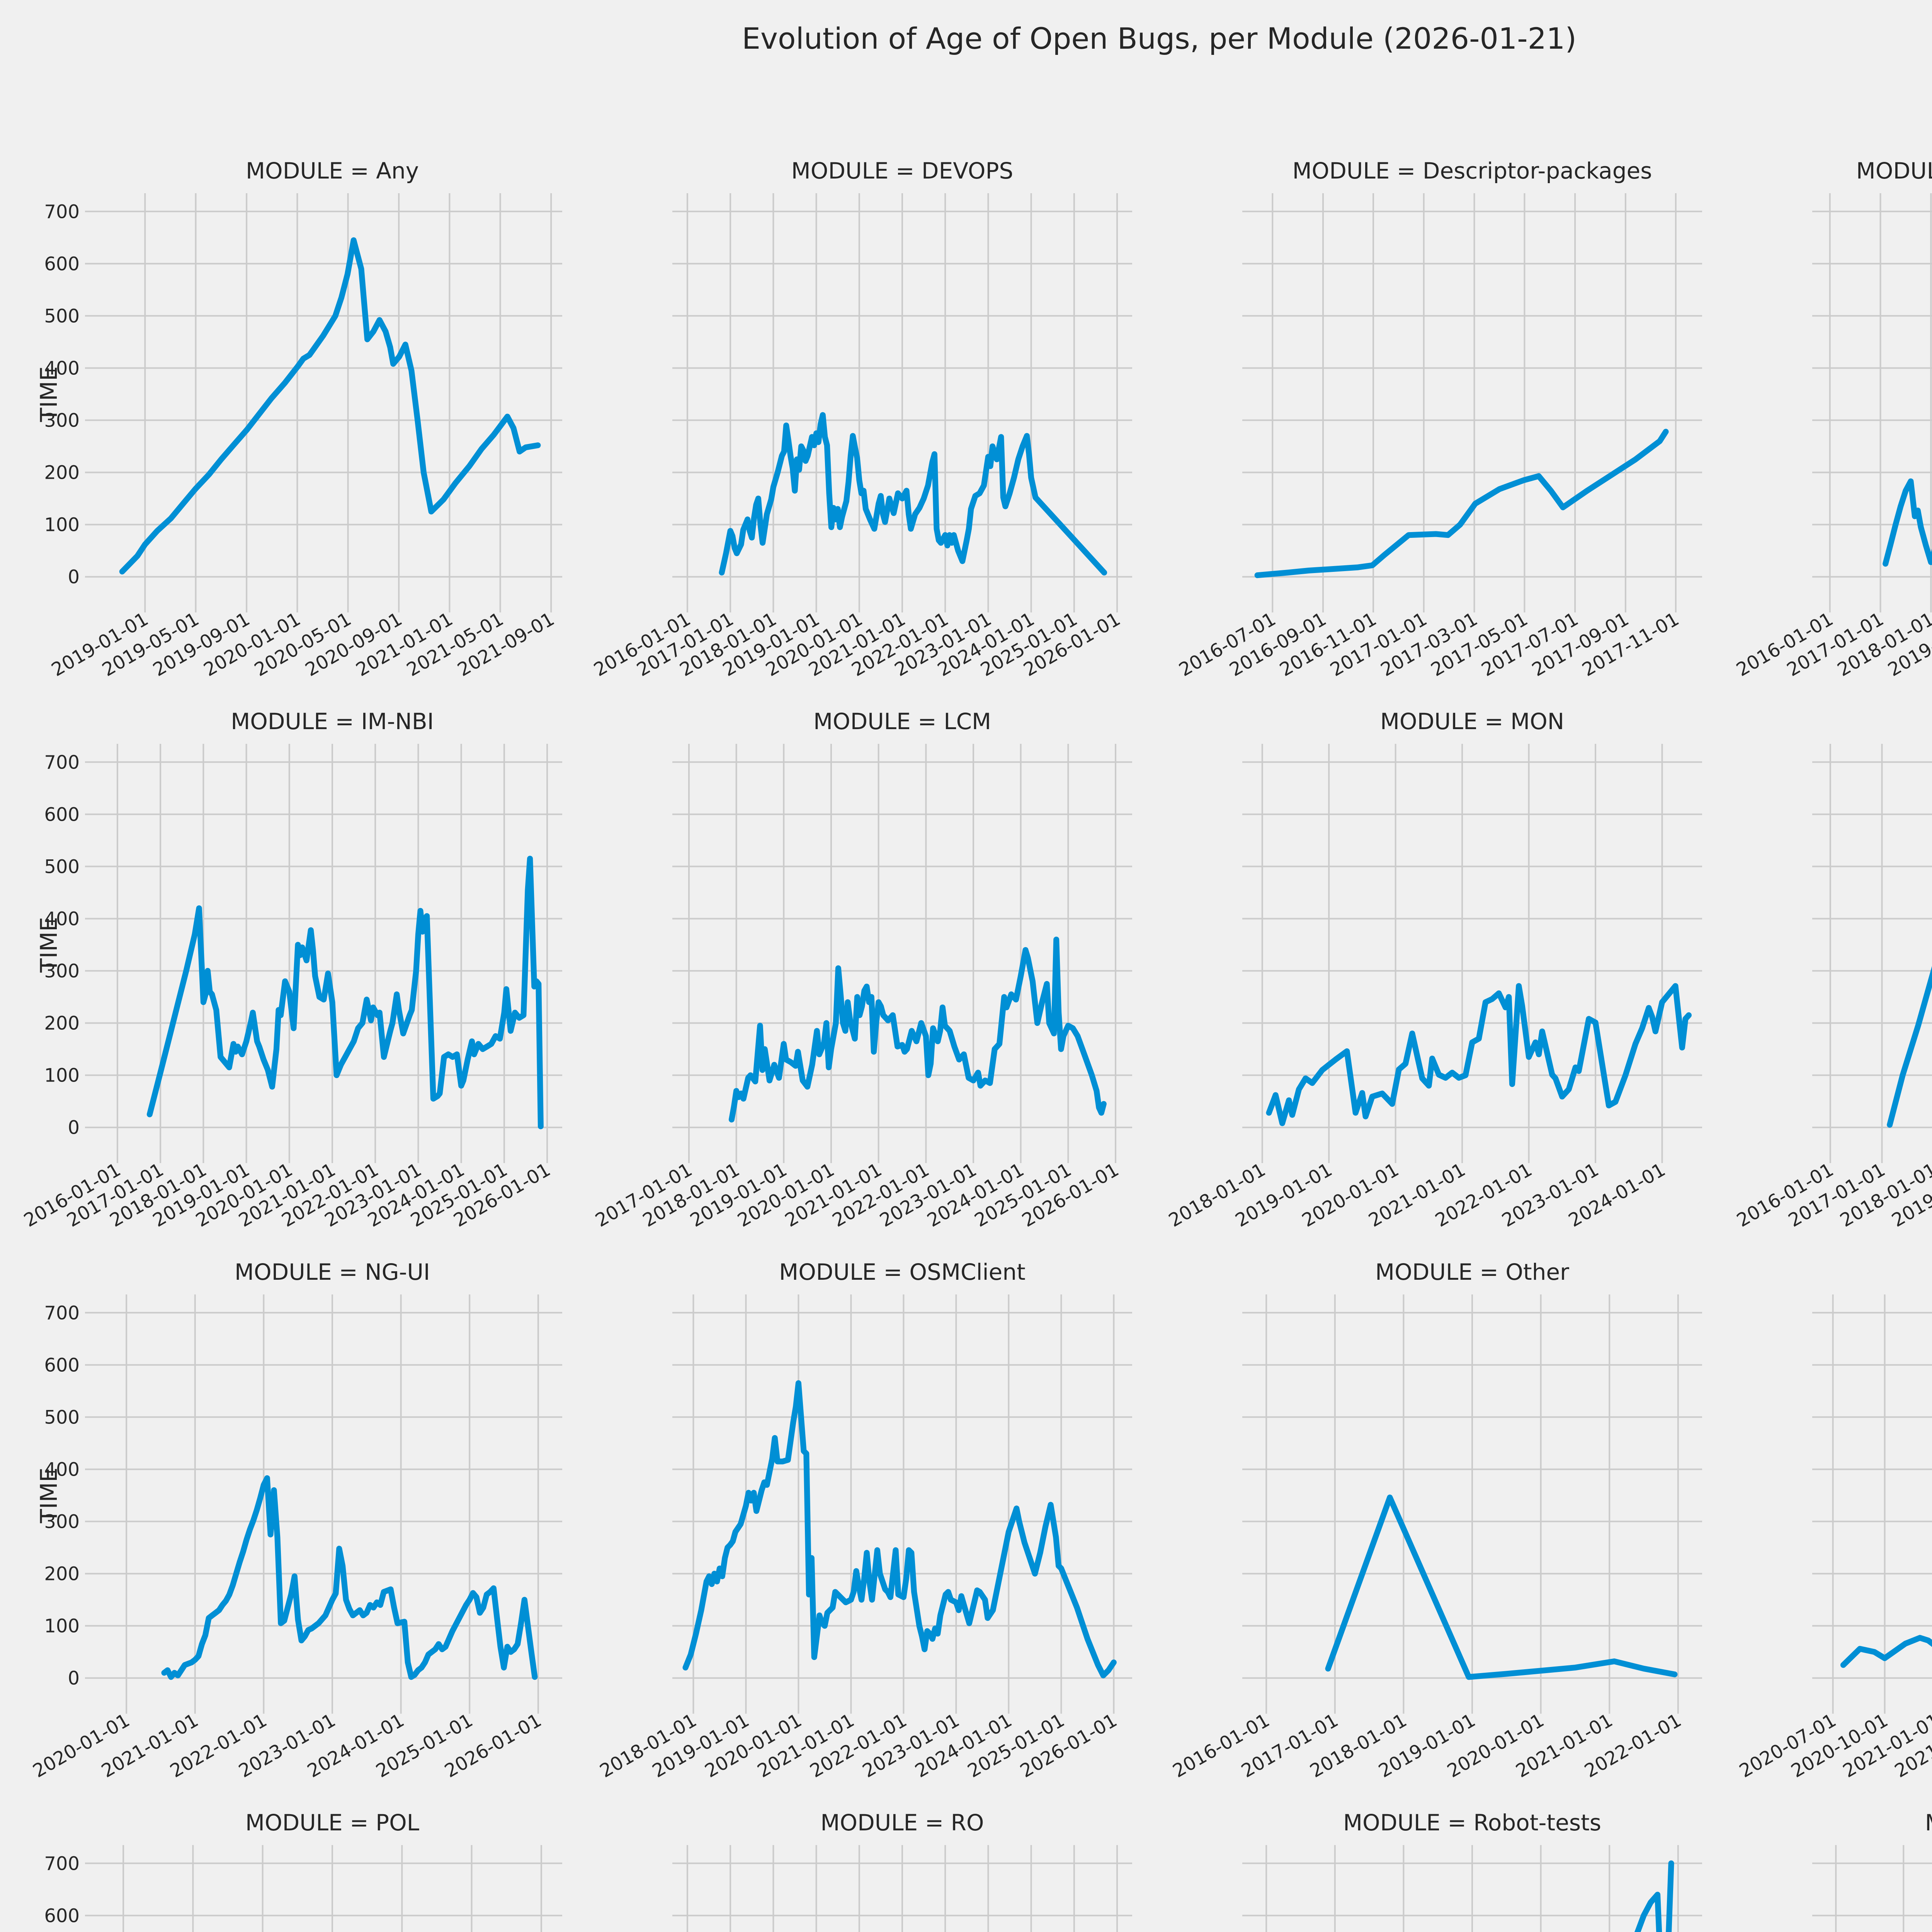 This screenshot has height=1932, width=1932. I want to click on series-line-pla, so click(1886, 1652).